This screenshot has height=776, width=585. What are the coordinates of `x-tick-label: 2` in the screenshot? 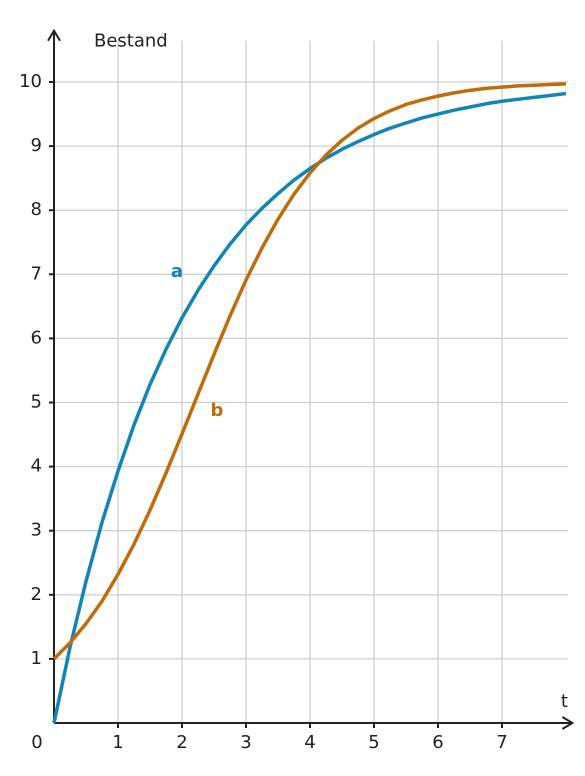 It's located at (181, 742).